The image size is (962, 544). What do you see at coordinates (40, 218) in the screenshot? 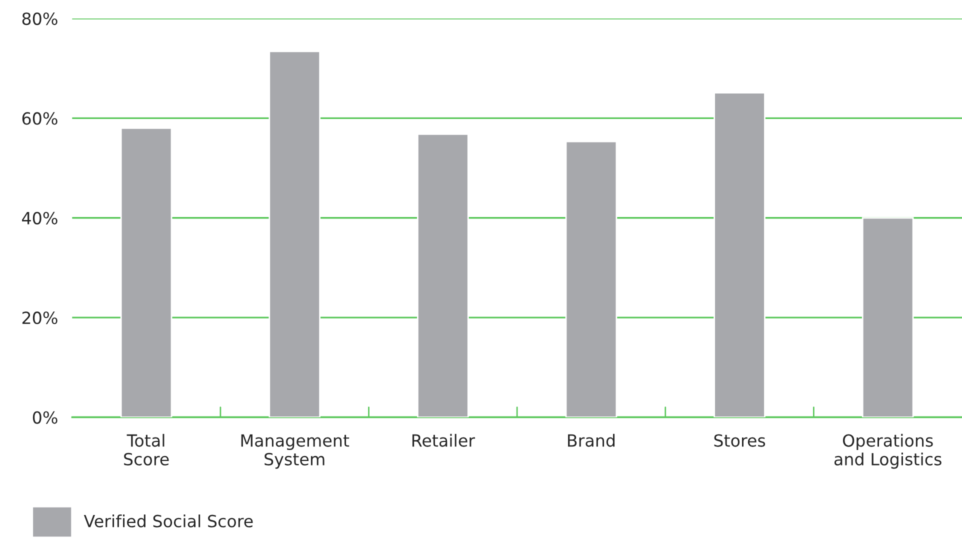
I see `y-tick-label: 40%` at bounding box center [40, 218].